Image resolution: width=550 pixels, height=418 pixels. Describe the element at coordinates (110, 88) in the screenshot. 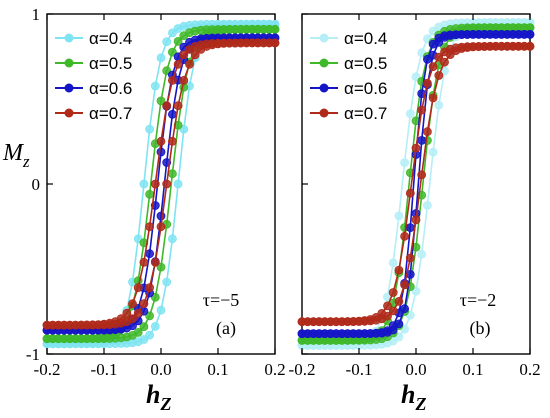

I see `legend-label: α=0.6` at that location.